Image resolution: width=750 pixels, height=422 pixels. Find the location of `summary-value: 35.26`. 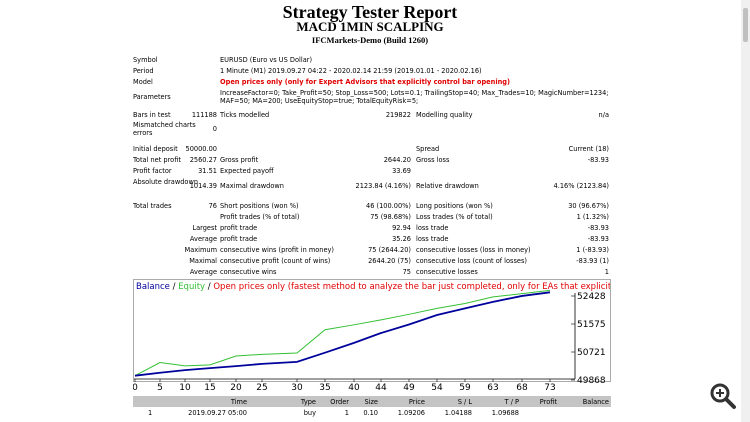

summary-value: 35.26 is located at coordinates (401, 239).